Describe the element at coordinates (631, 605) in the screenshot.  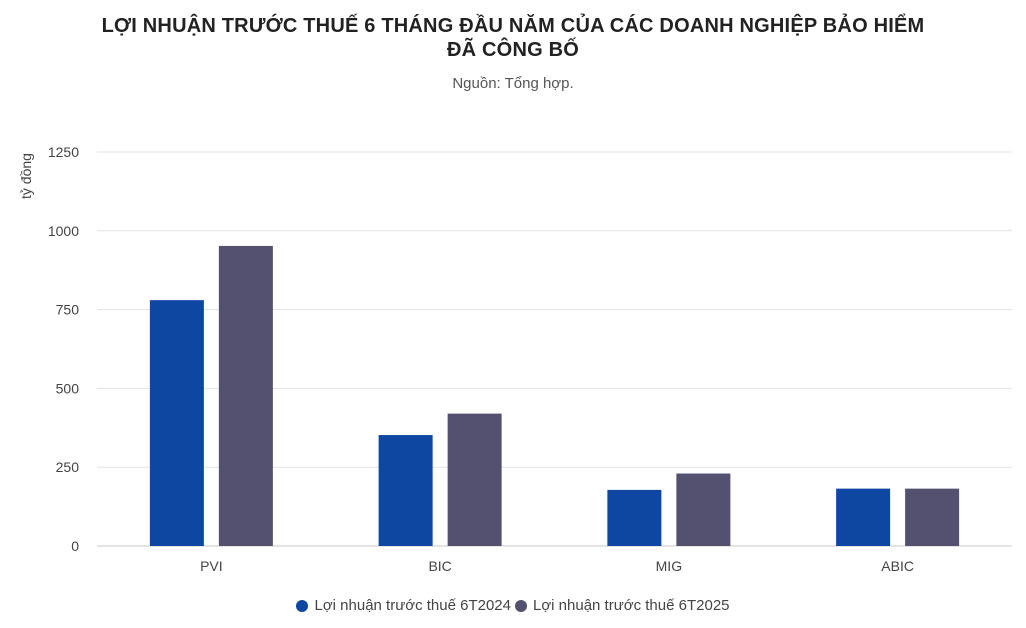
I see `legend-label: Lợi nhuận trước thuế 6T2025` at that location.